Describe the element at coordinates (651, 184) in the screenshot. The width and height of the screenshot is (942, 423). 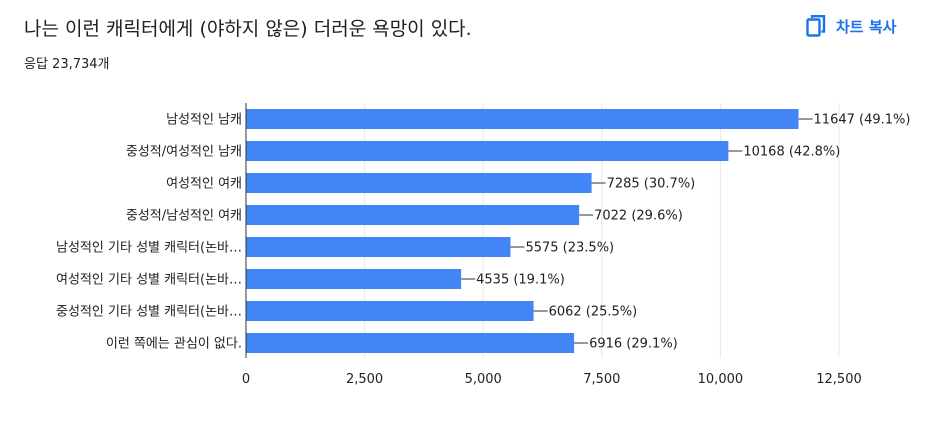
I see `data-label: 7285 (30.7%)` at that location.